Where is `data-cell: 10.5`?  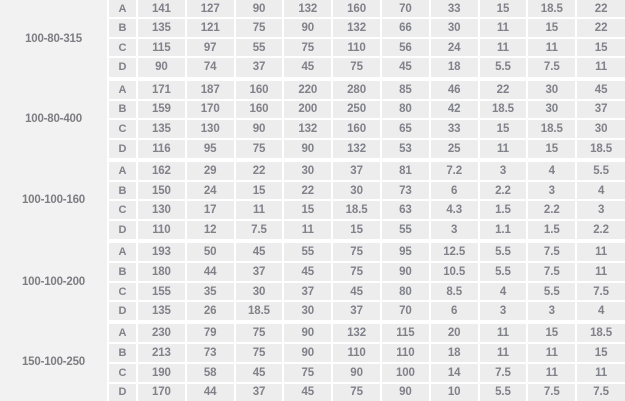 data-cell: 10.5 is located at coordinates (454, 272).